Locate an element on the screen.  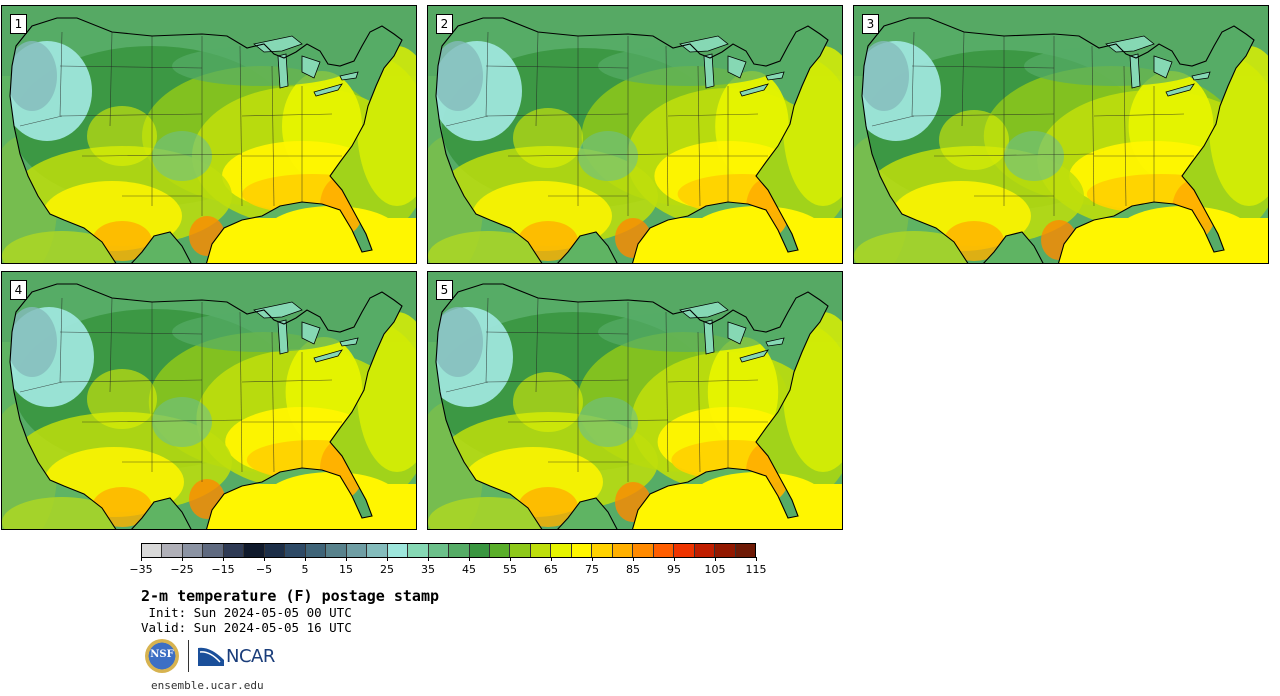
ncar-logo-text: NCAR is located at coordinates (250, 656).